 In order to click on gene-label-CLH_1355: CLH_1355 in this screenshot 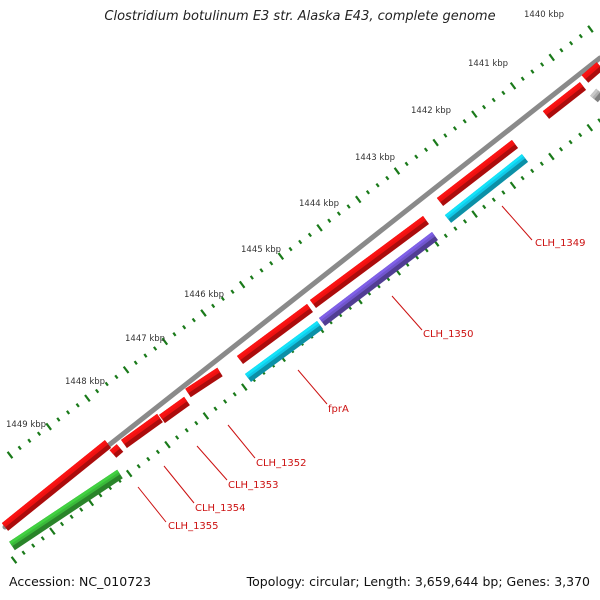, I will do `click(193, 526)`.